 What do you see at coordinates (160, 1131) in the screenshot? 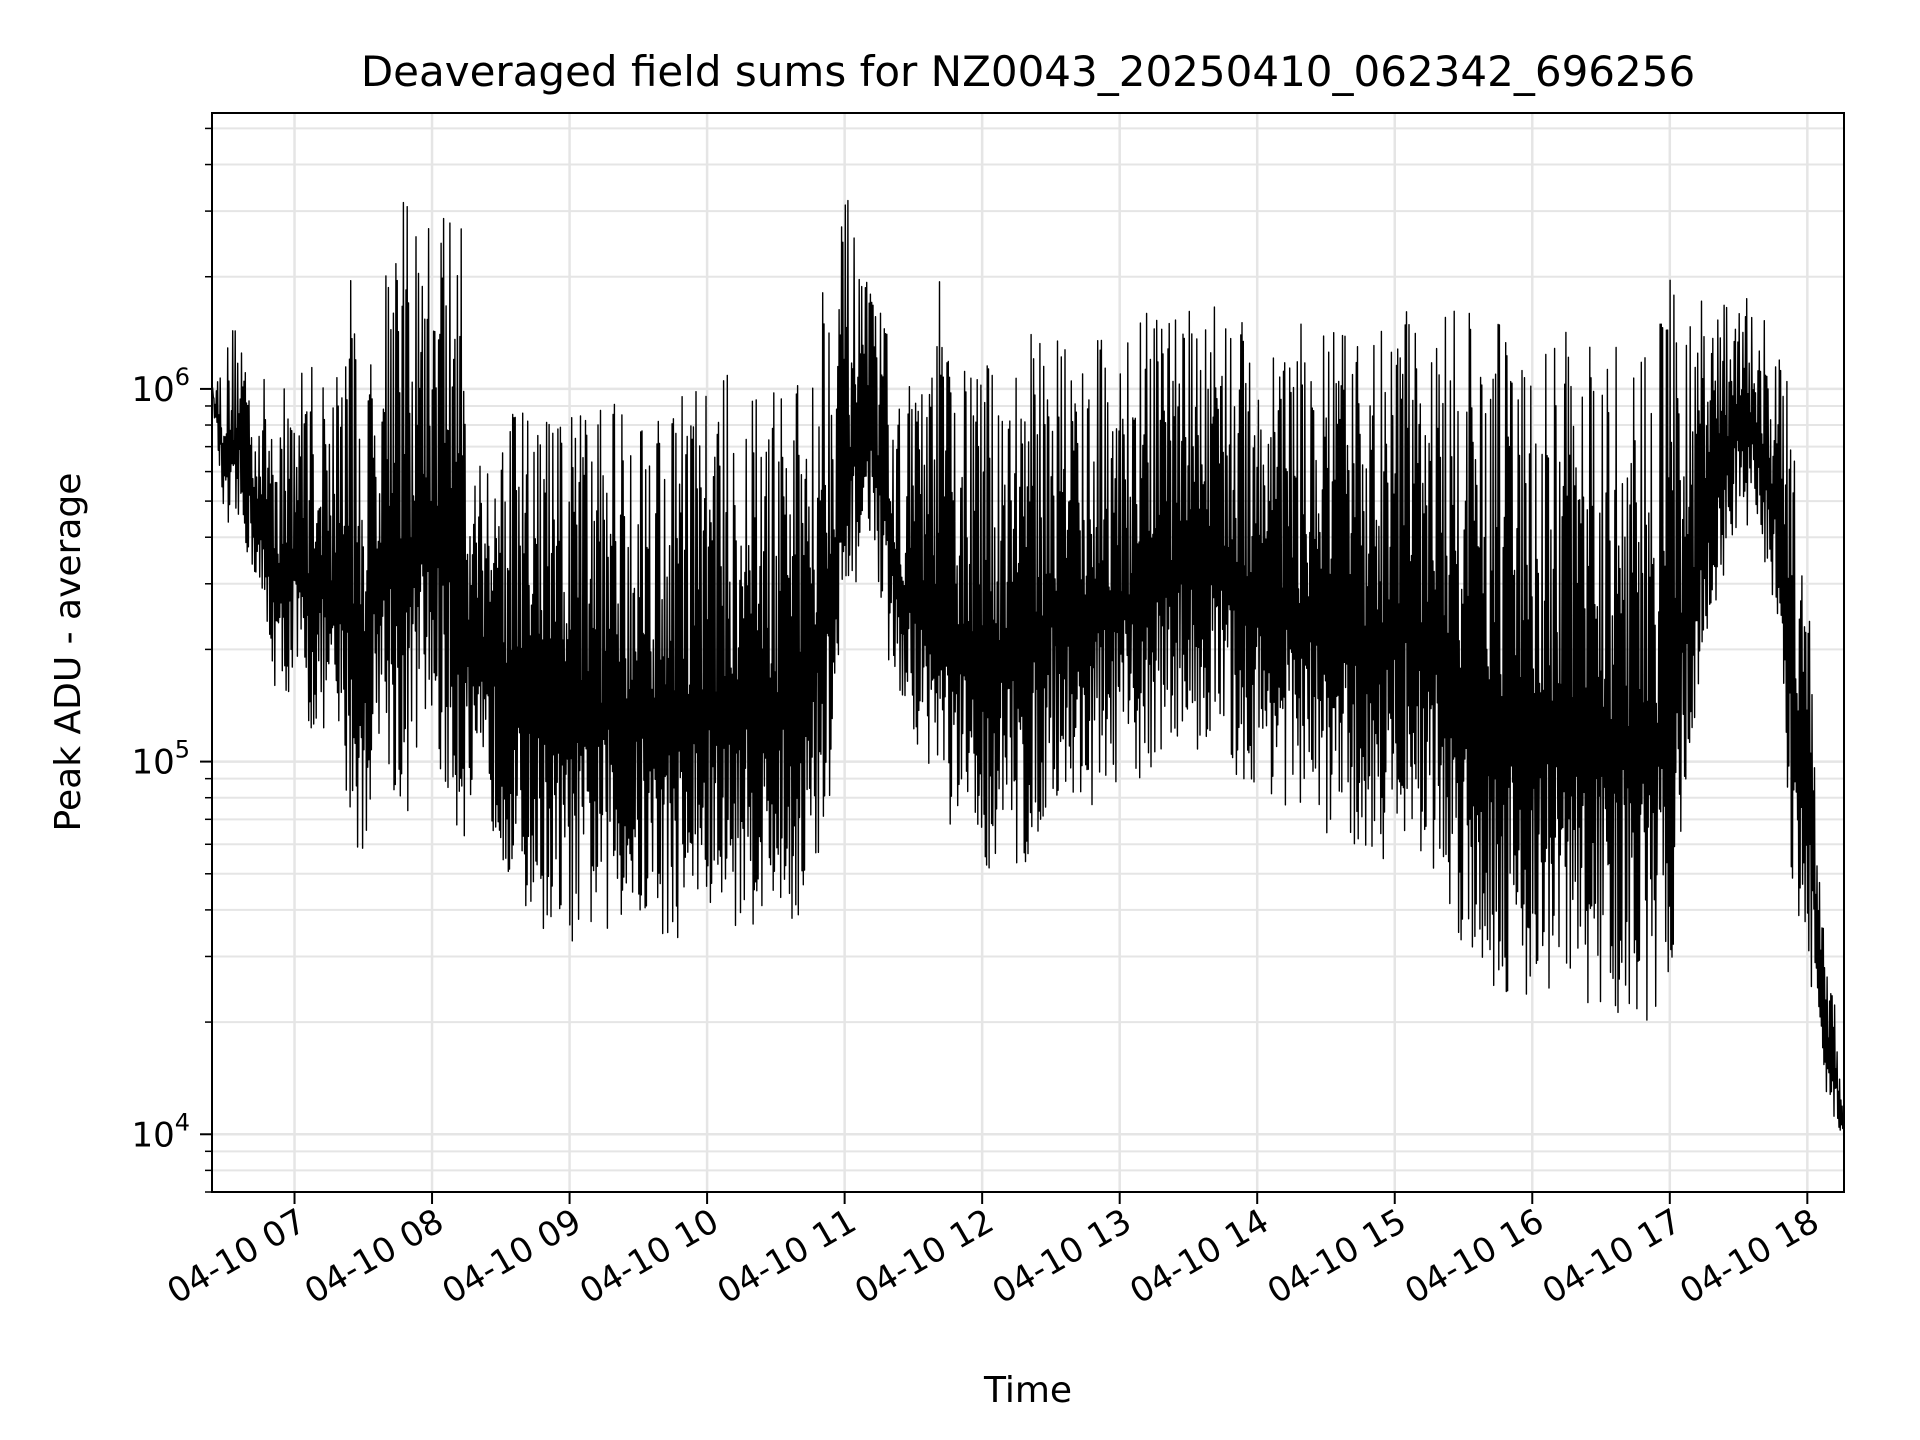
I see `y-tick-label: 10⁴` at bounding box center [160, 1131].